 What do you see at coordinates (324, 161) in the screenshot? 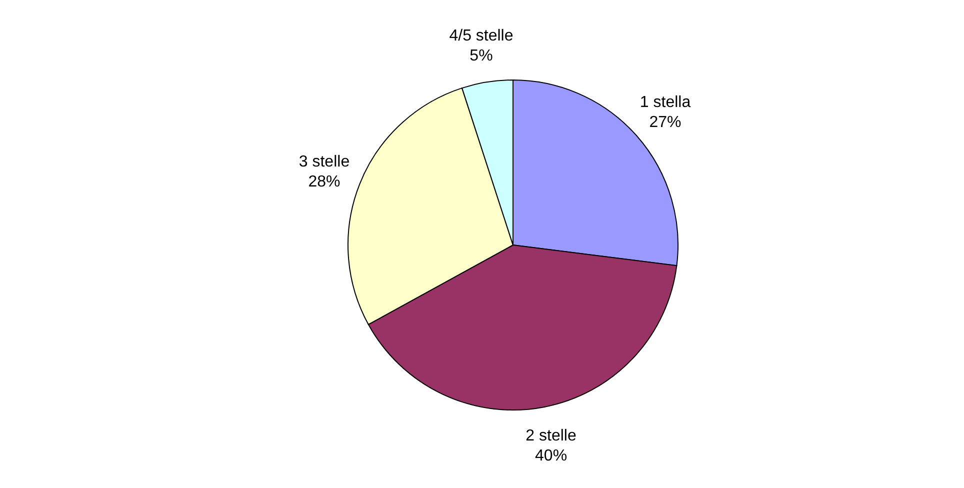
I see `slice-label: 3 stelle` at bounding box center [324, 161].